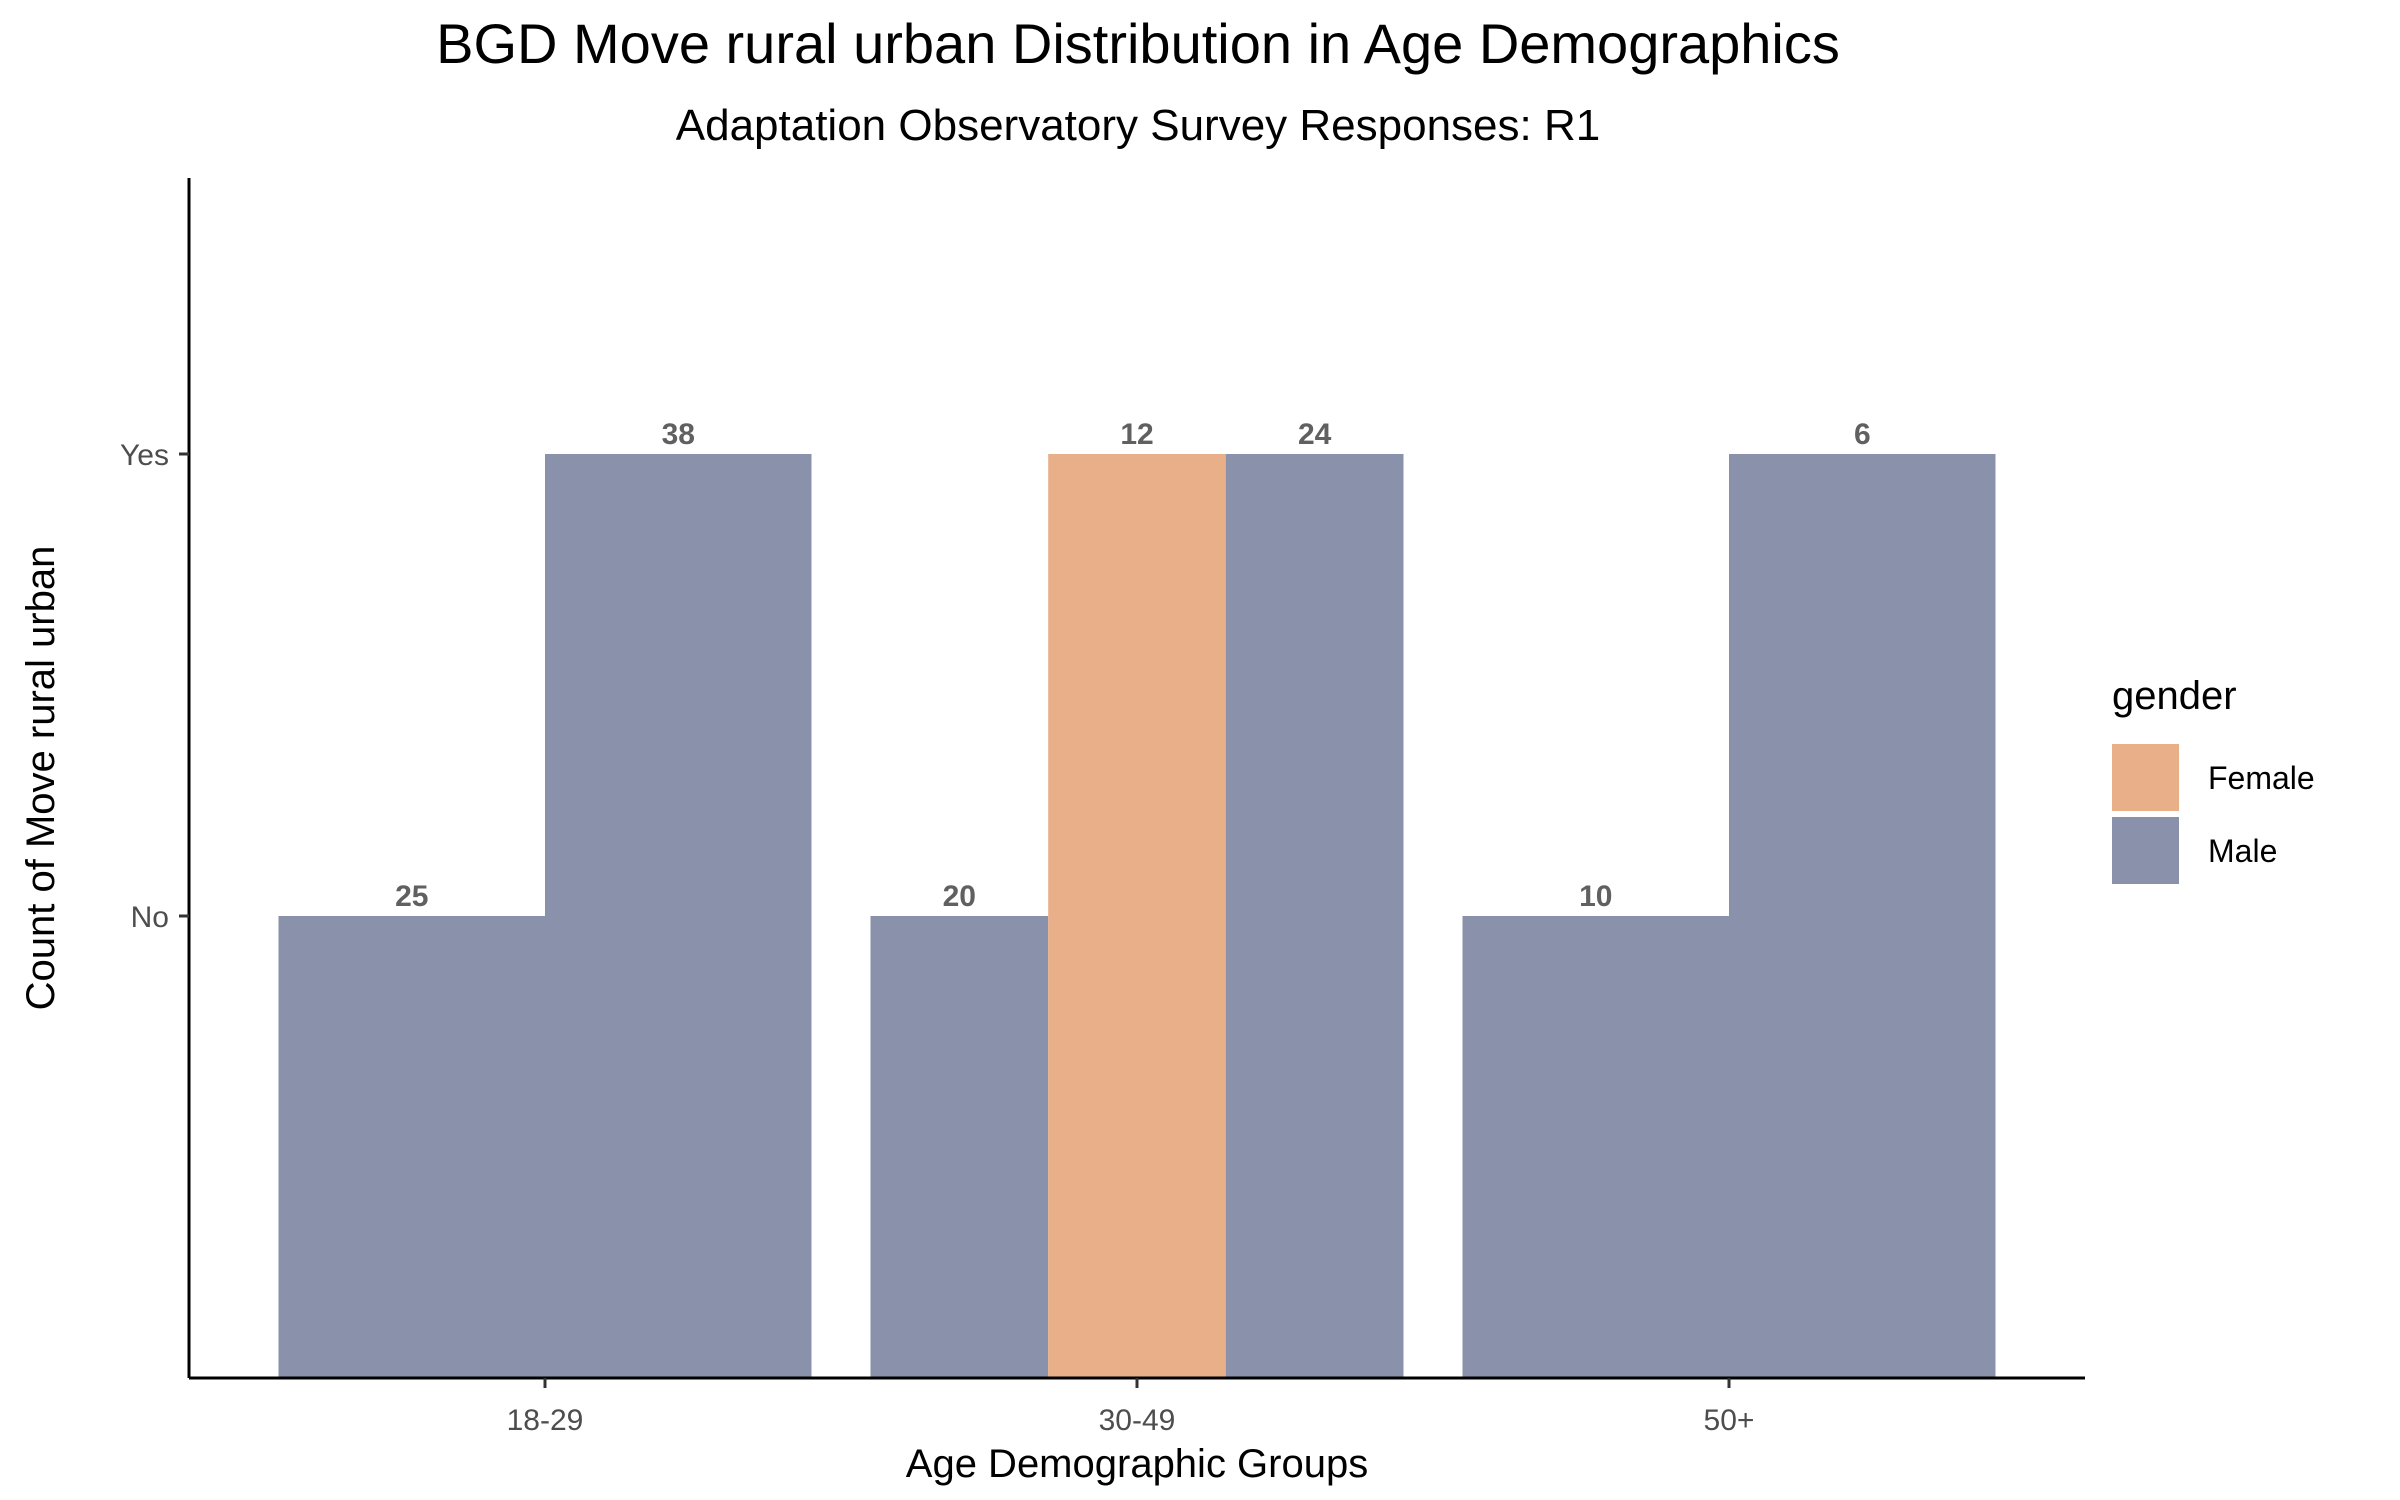 This screenshot has height=1500, width=2400. I want to click on x-axis-ticks: 18-29 30-49 50+, so click(1131, 1407).